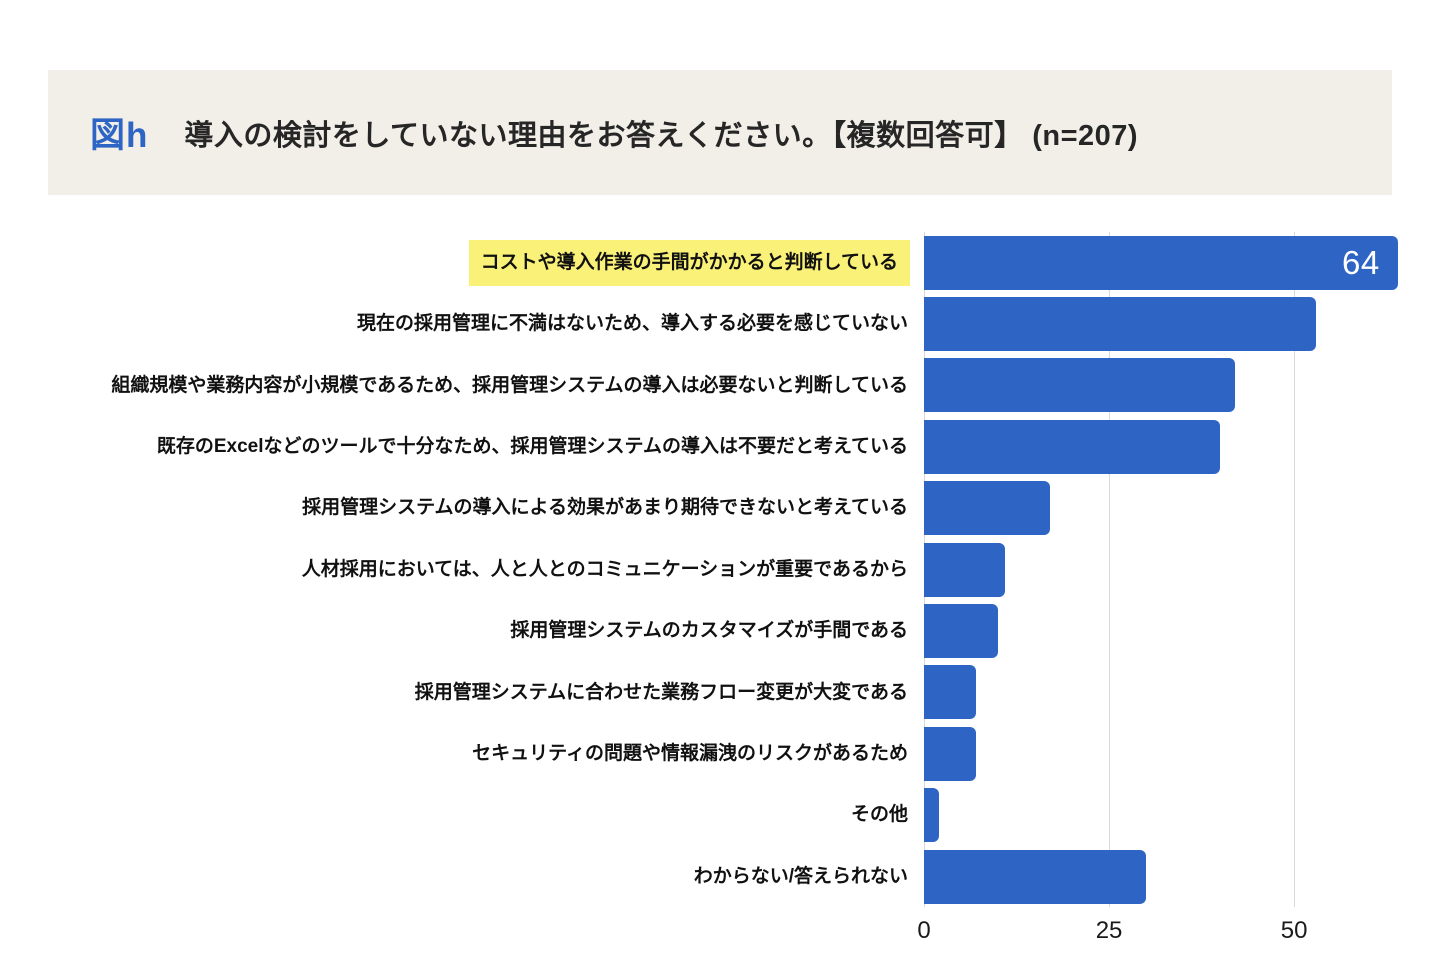  I want to click on category-label-cell: 人材採用においては、人と人とのコミュニケーションが重要であるから, so click(462, 570).